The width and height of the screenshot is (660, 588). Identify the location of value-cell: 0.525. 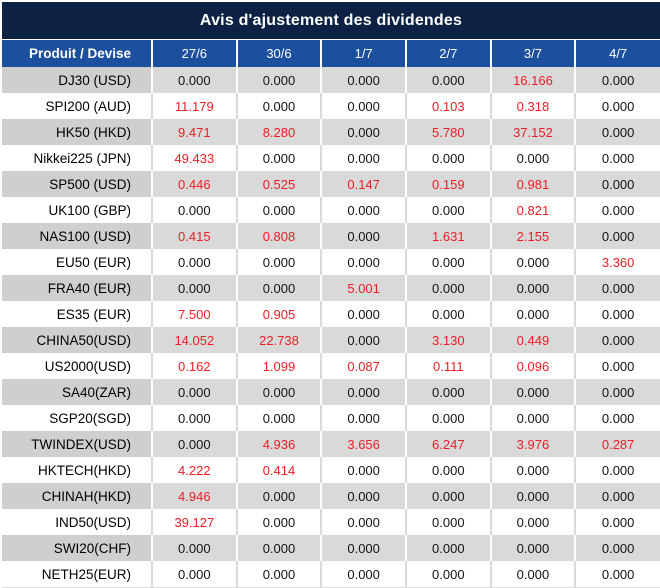
(279, 184).